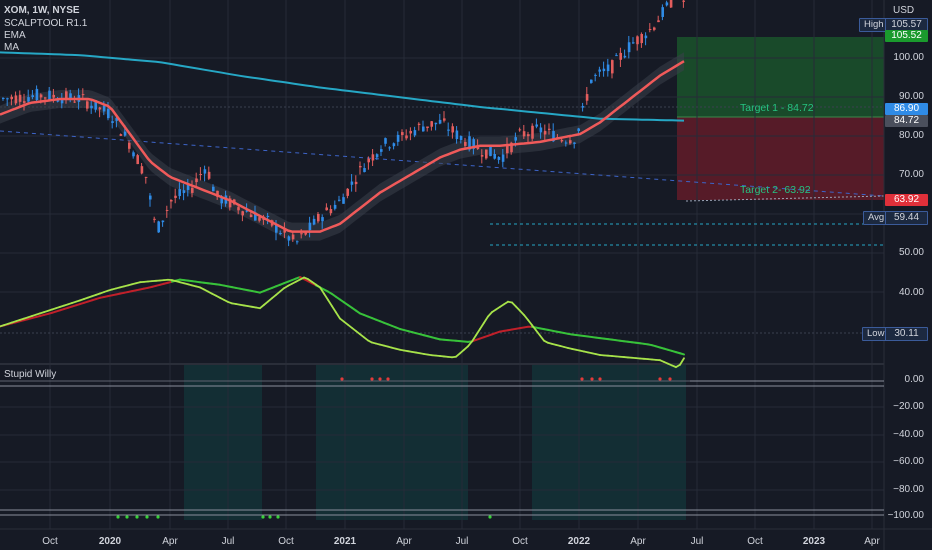 Image resolution: width=932 pixels, height=550 pixels. I want to click on target1-price-tag: 84.72, so click(906, 121).